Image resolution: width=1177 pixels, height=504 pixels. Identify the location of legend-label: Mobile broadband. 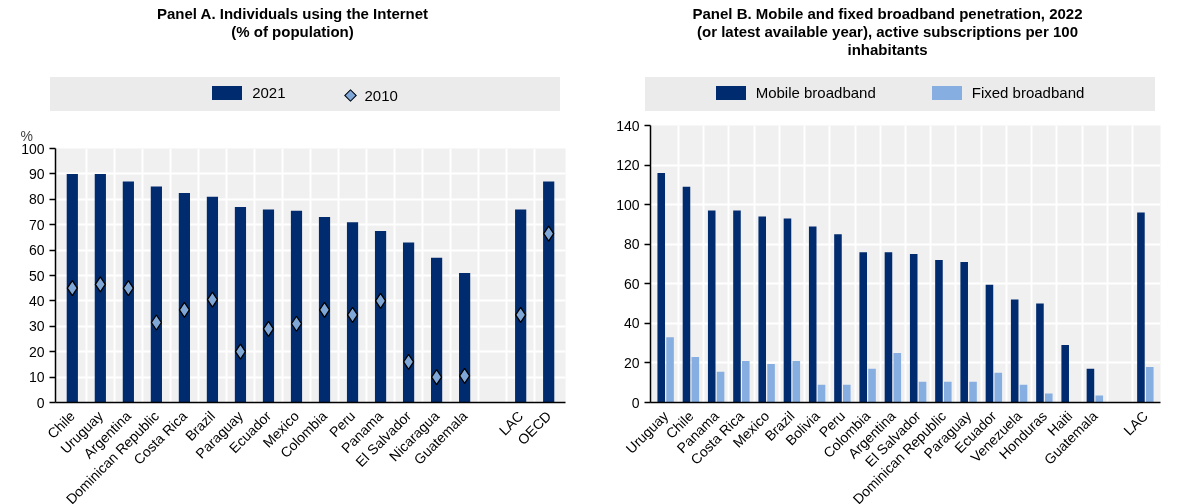
(815, 93).